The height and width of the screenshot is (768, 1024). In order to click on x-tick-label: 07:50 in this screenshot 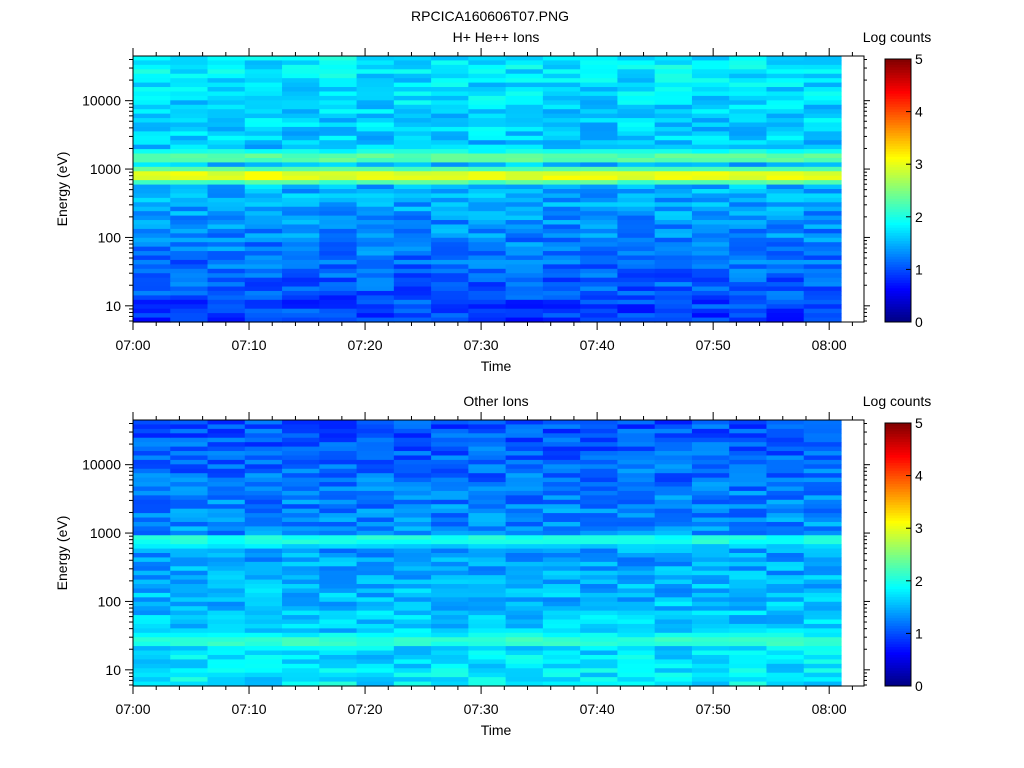, I will do `click(713, 345)`.